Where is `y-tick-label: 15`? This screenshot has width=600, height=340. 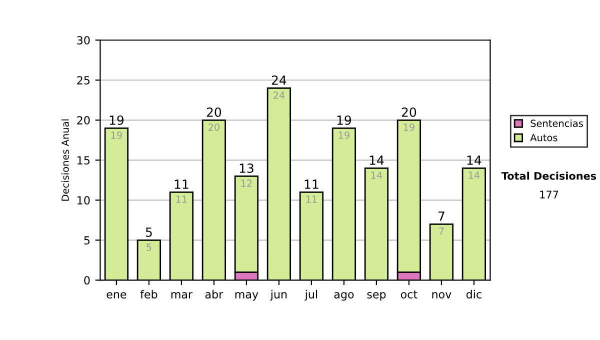 y-tick-label: 15 is located at coordinates (84, 160).